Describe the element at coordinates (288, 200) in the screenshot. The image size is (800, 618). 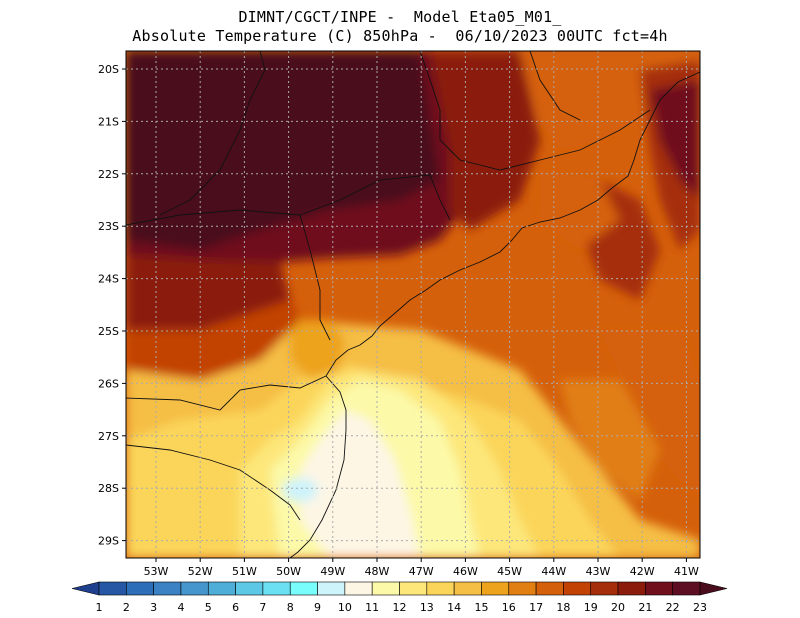
I see `border-sp` at that location.